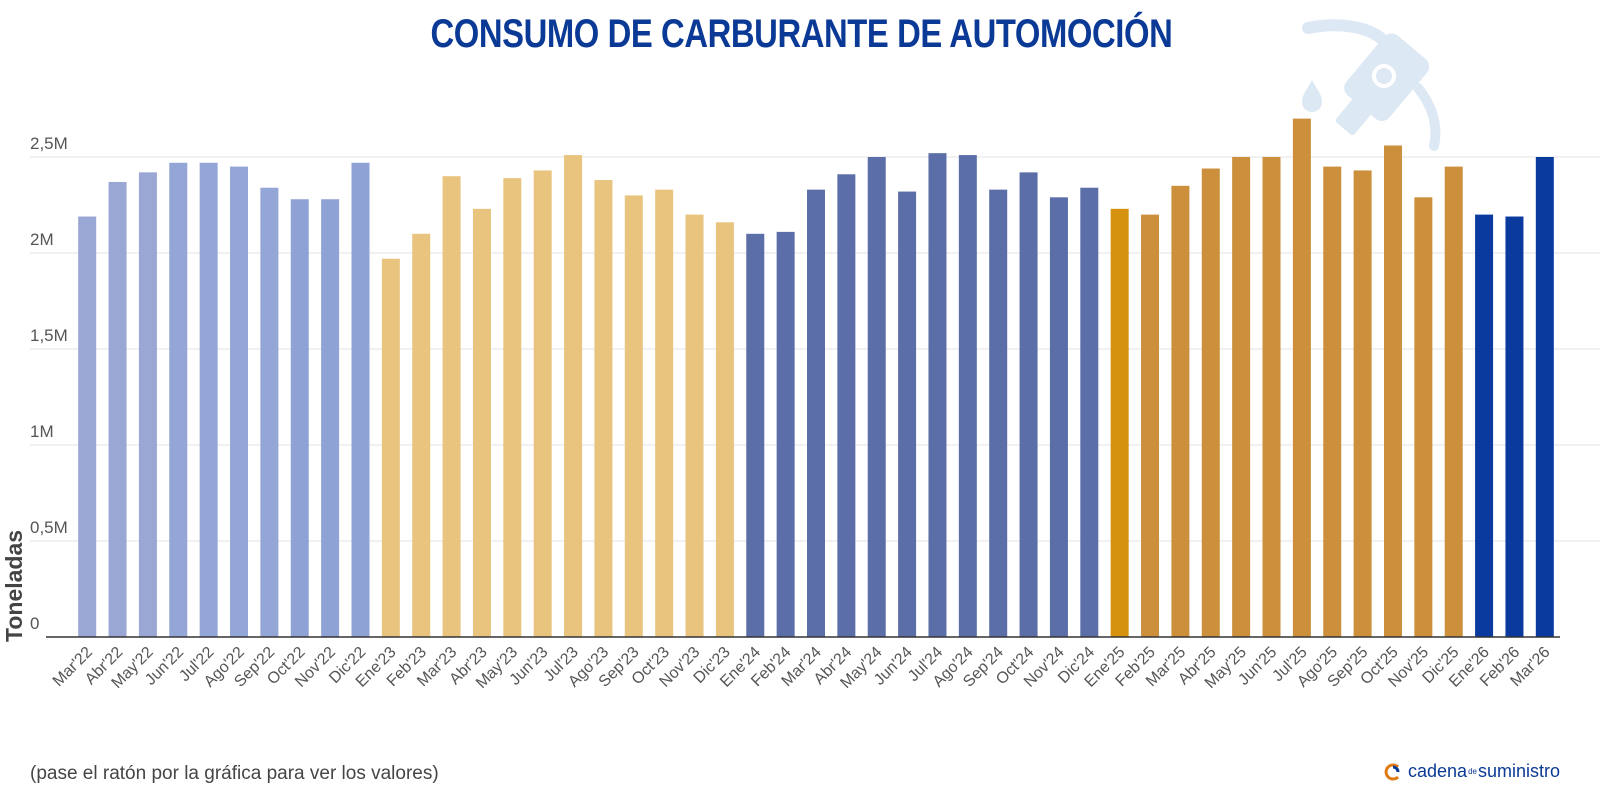  What do you see at coordinates (1371, 85) in the screenshot?
I see `fuel-pump-nozzle-icon` at bounding box center [1371, 85].